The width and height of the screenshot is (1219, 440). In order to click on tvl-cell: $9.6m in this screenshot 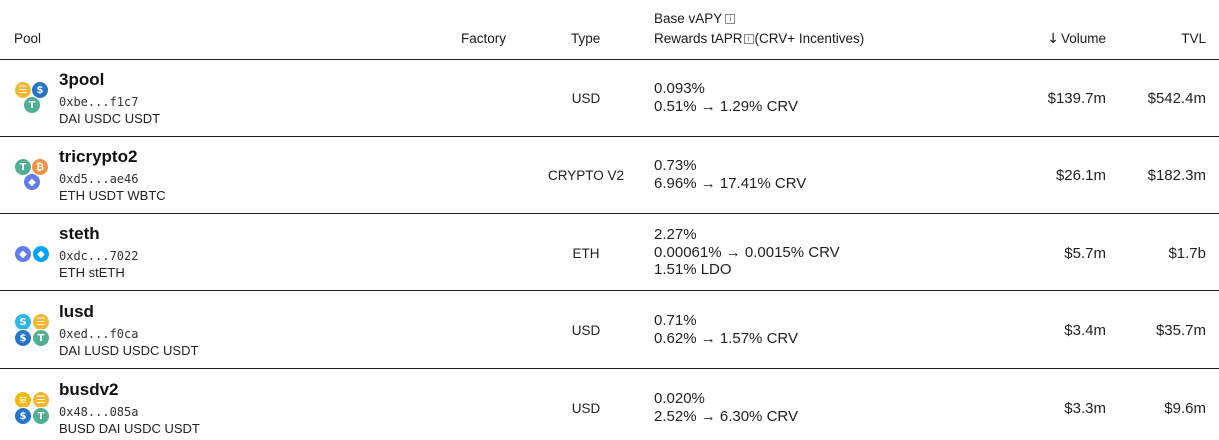, I will do `click(1185, 408)`.